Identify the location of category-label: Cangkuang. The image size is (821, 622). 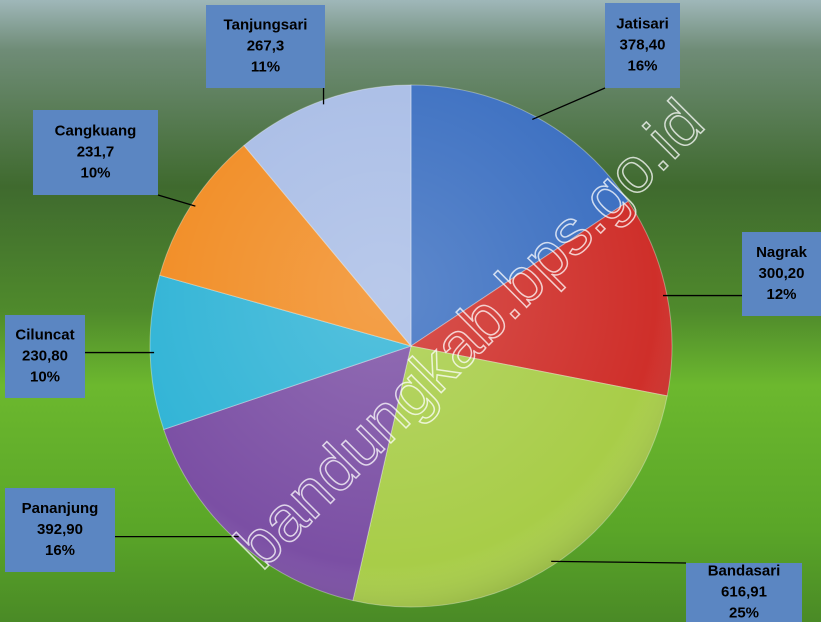
(96, 130).